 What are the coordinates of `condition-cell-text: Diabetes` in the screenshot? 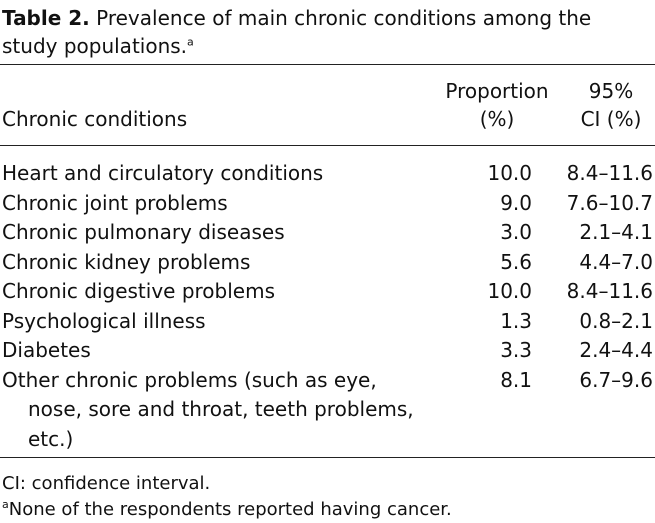 It's located at (46, 350).